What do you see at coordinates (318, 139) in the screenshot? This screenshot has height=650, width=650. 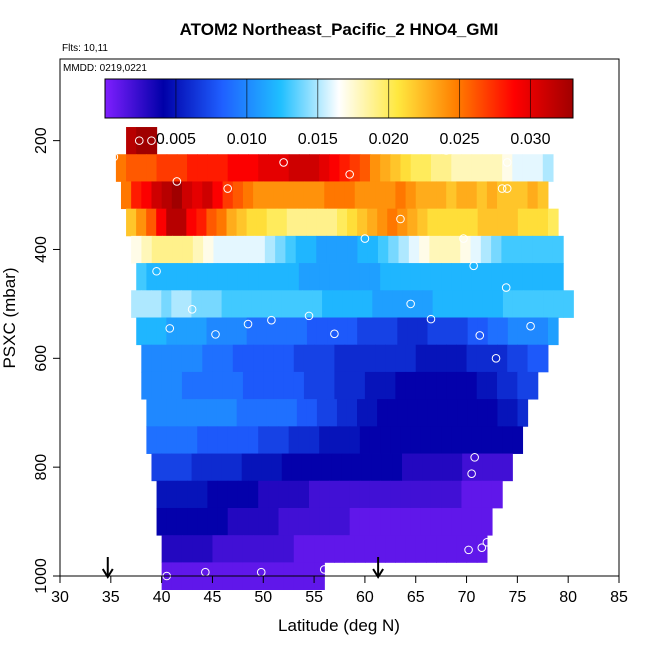 I see `colorbar-tick-label: 0.015` at bounding box center [318, 139].